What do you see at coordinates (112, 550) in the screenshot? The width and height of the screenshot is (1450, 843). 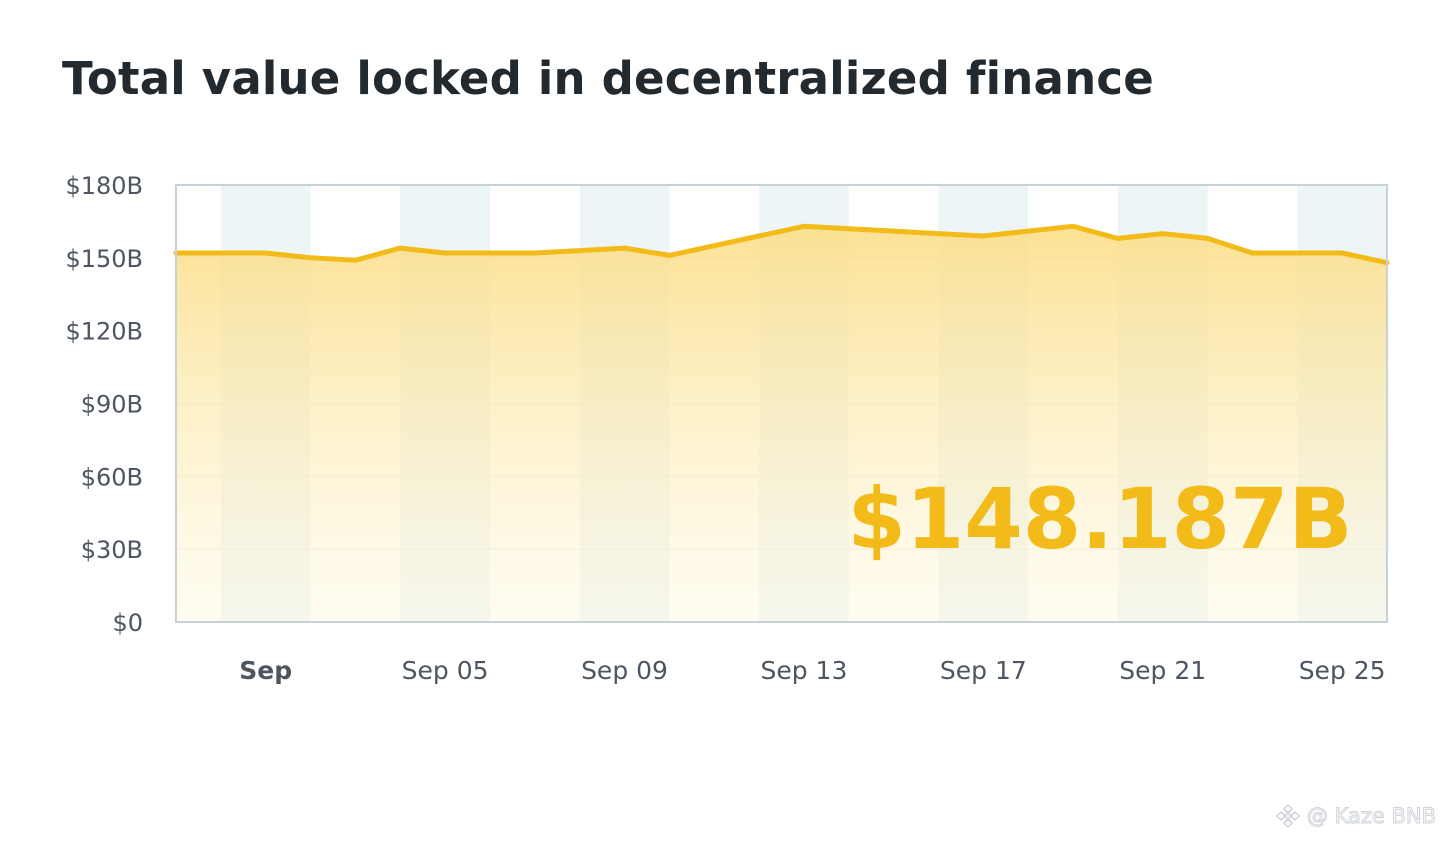 I see `y-tick-label: $30B` at bounding box center [112, 550].